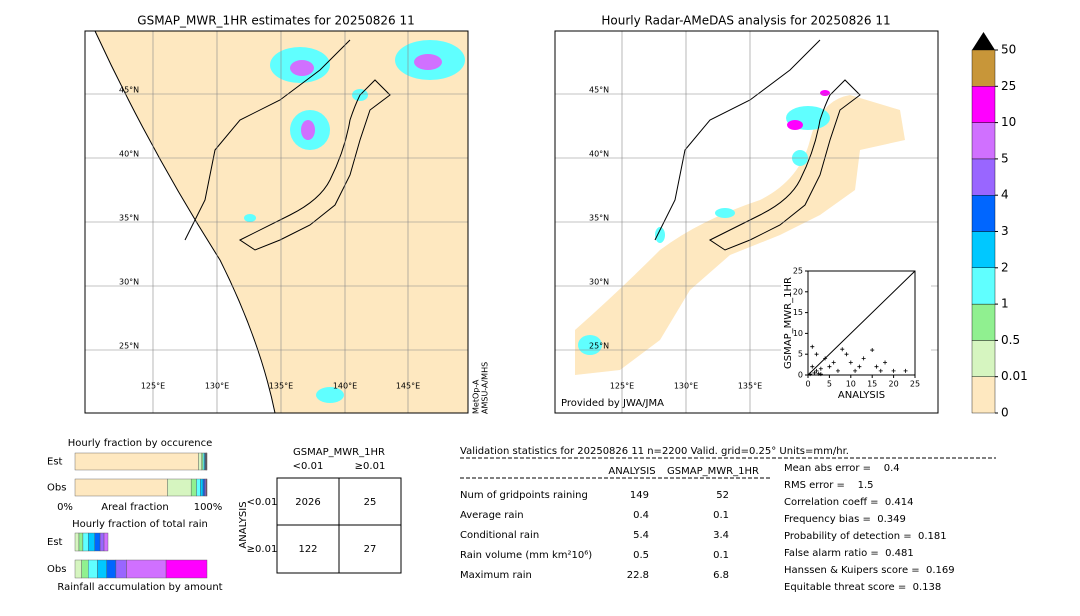  What do you see at coordinates (140, 524) in the screenshot?
I see `panel-title: Hourly fraction of total rain` at bounding box center [140, 524].